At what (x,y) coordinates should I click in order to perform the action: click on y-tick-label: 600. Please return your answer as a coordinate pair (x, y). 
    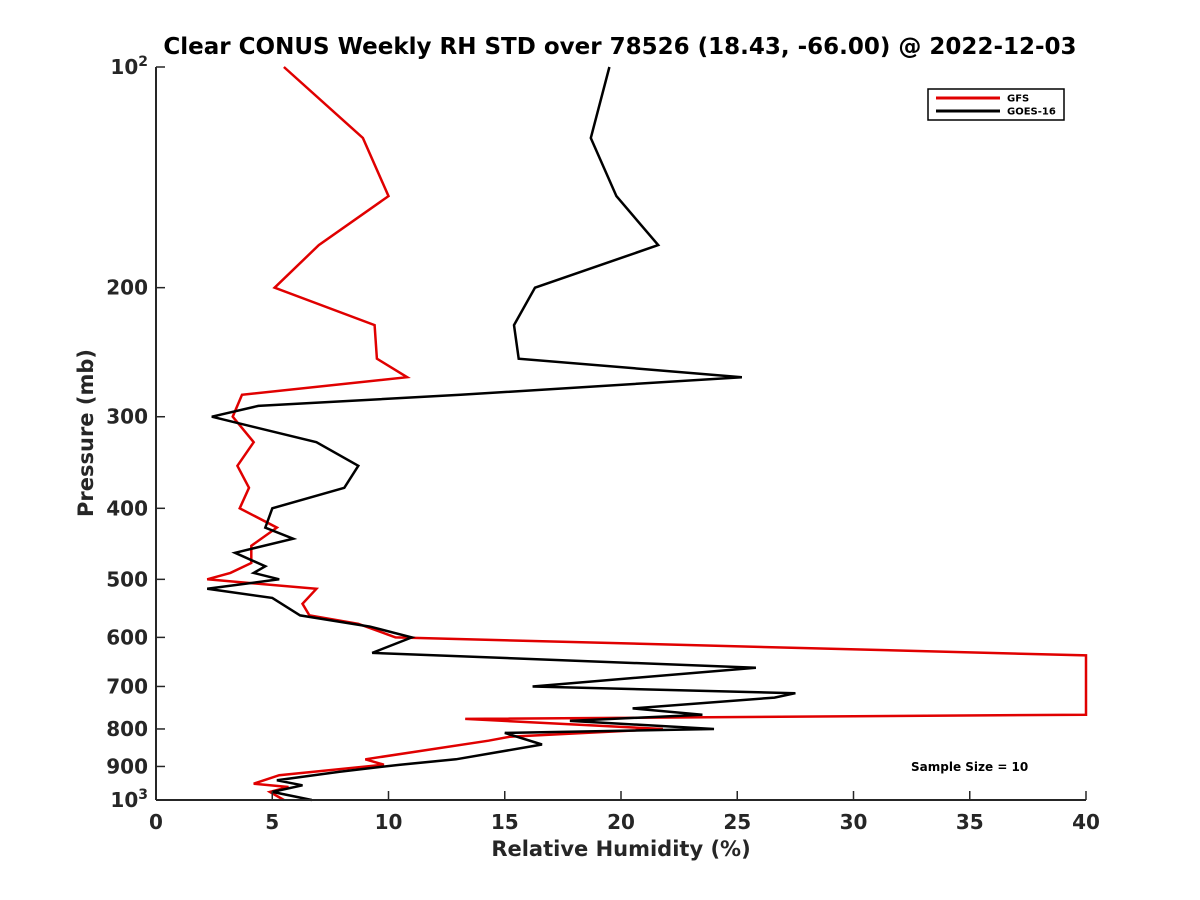
    Looking at the image, I should click on (127, 637).